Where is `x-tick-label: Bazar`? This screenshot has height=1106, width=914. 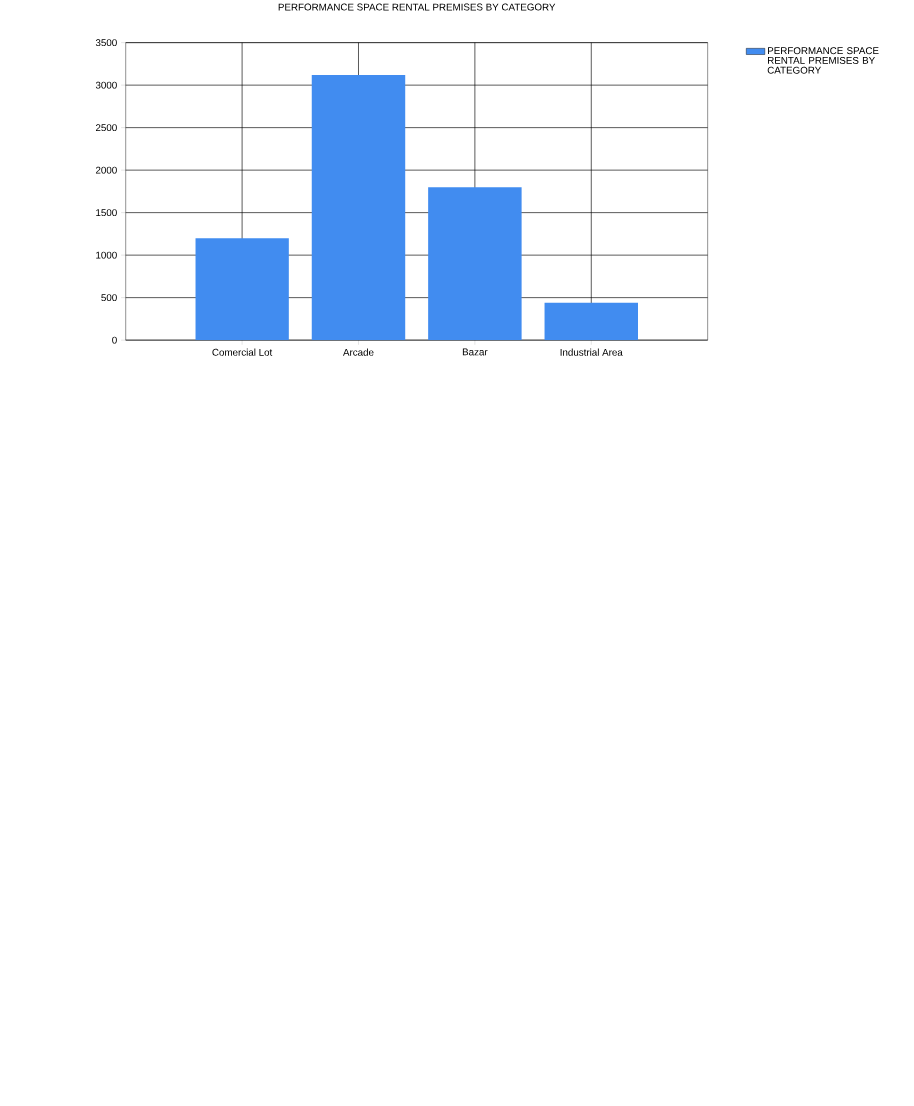 x-tick-label: Bazar is located at coordinates (475, 352).